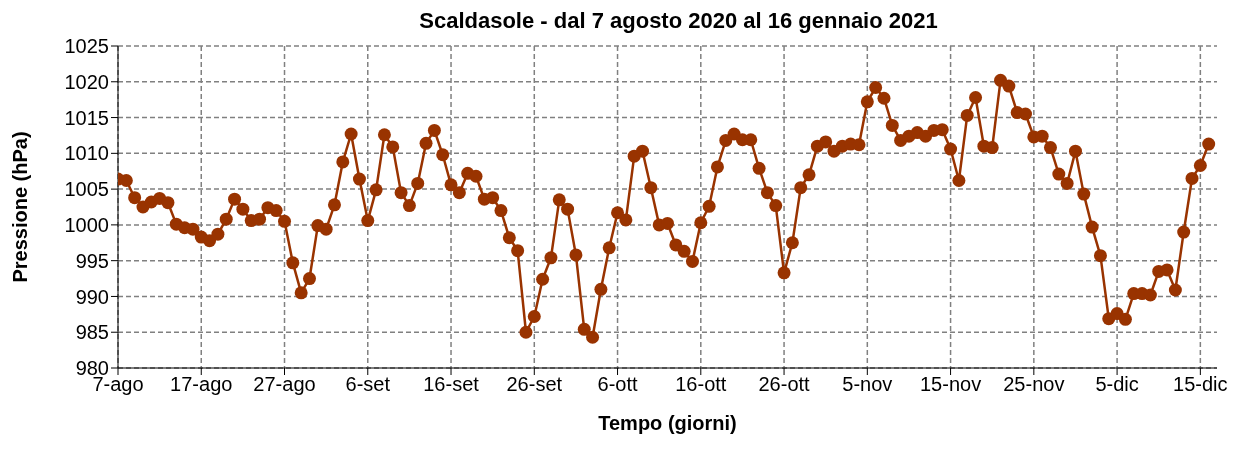 This screenshot has height=455, width=1237. What do you see at coordinates (1117, 384) in the screenshot?
I see `x-tick-label: 5-dic` at bounding box center [1117, 384].